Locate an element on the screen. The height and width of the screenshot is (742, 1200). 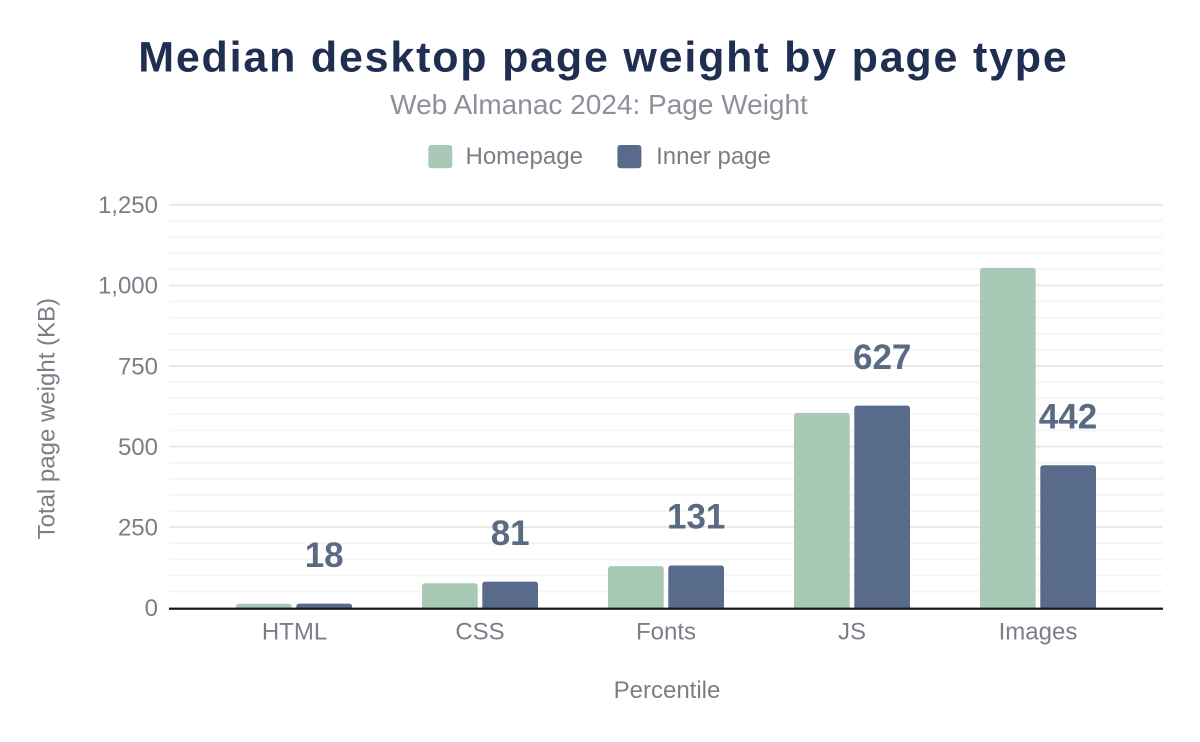
svg-text: 750 is located at coordinates (138, 366).